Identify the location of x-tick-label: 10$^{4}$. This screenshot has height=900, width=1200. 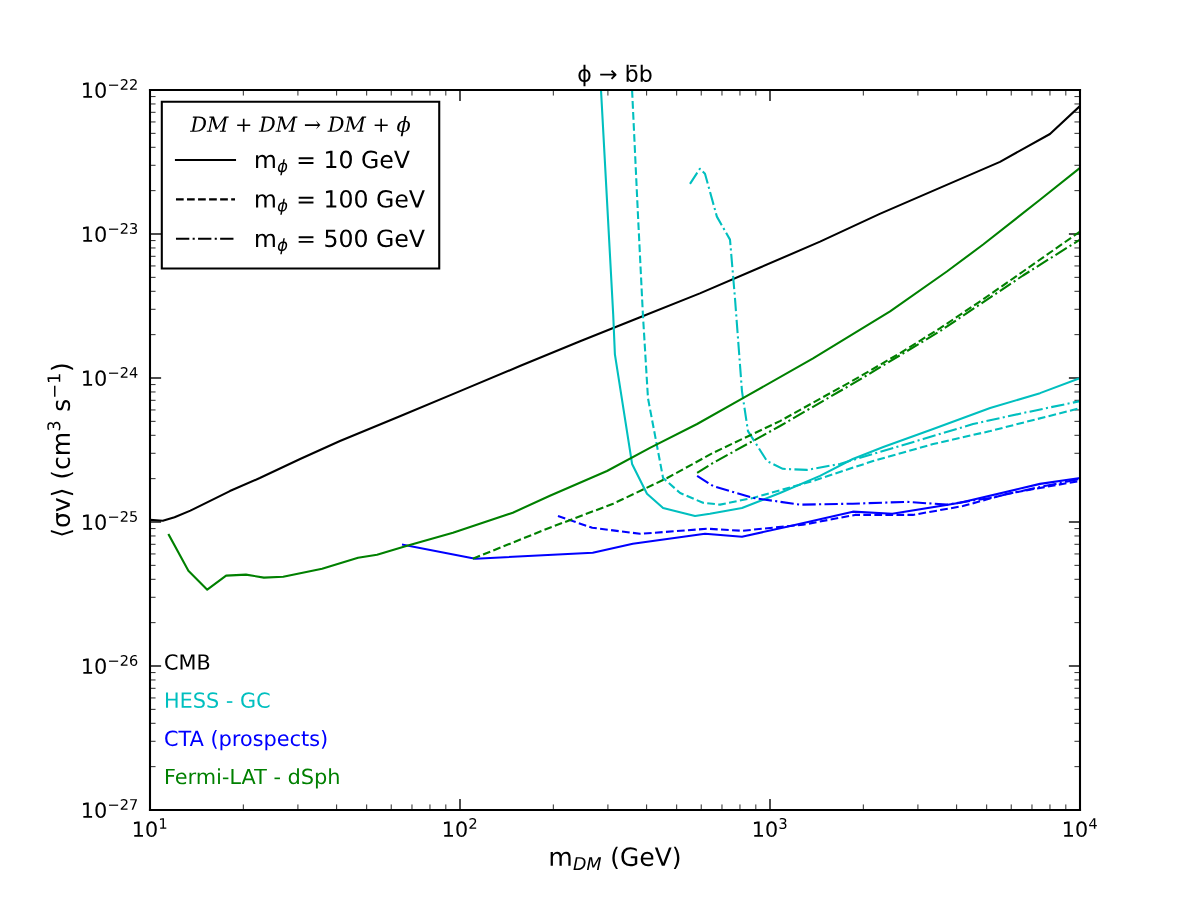
(1080, 828).